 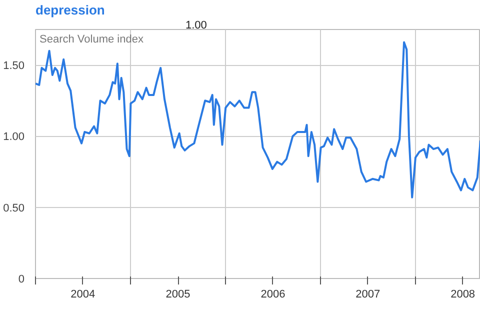 I want to click on y-tick-label: 0, so click(x=21, y=280).